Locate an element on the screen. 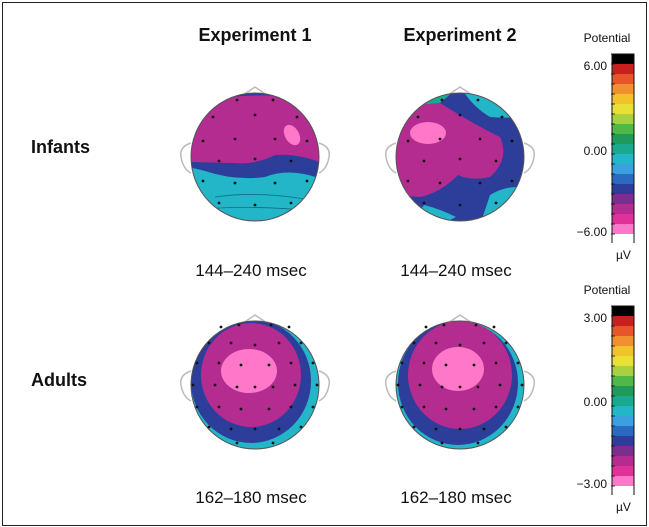 The height and width of the screenshot is (527, 649). colorbar-unit-adults: µV is located at coordinates (623, 507).